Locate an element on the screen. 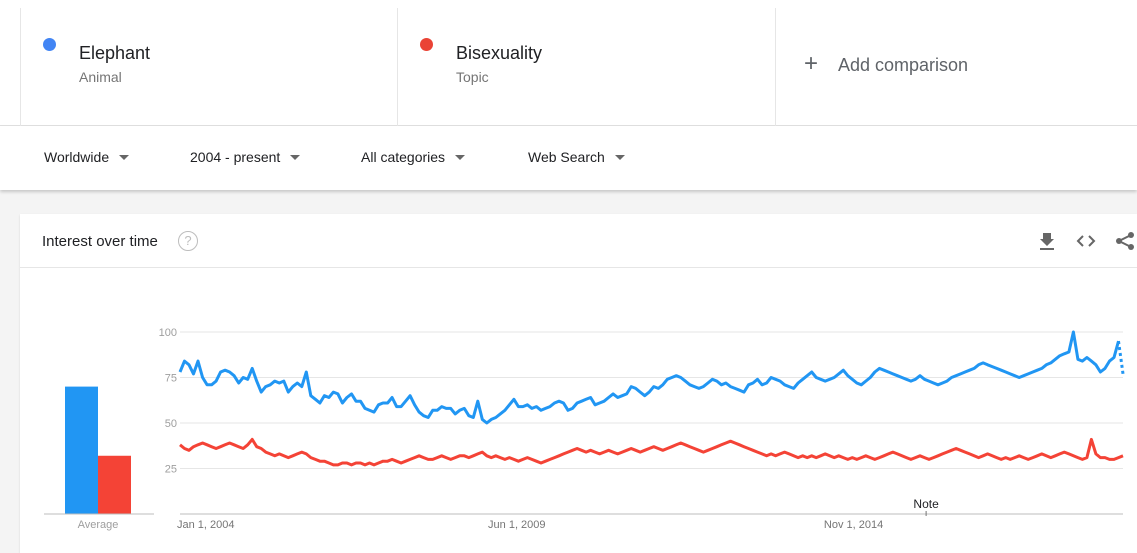  term-type: Topic is located at coordinates (472, 77).